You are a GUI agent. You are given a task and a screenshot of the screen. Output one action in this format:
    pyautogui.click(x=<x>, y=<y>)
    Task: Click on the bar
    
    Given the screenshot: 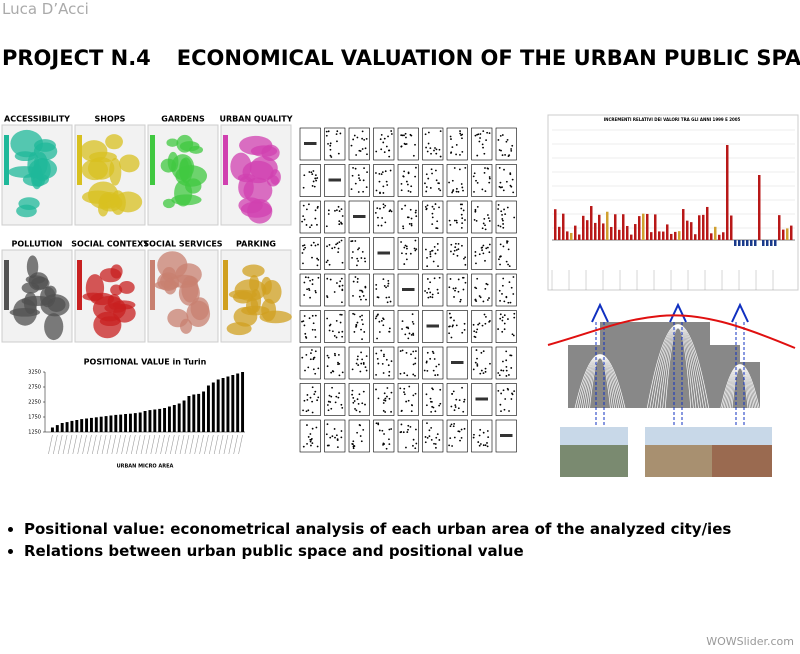 What is the action you would take?
    pyautogui.click(x=194, y=413)
    